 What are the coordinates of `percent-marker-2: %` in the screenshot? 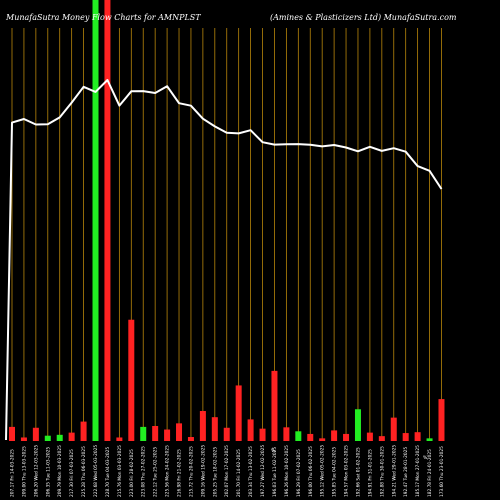 It's located at (425, 458).